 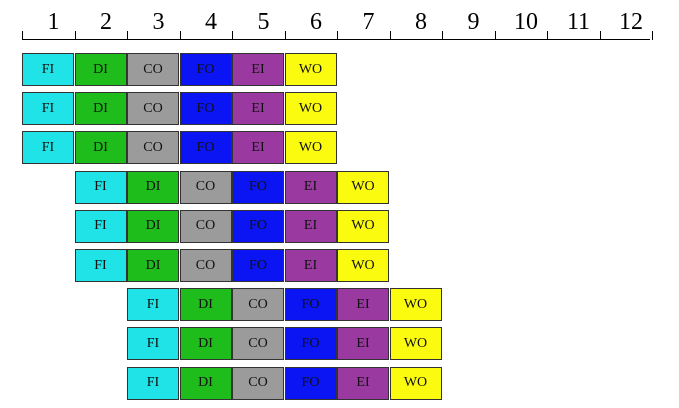 I want to click on cycle-label: 11, so click(x=578, y=22).